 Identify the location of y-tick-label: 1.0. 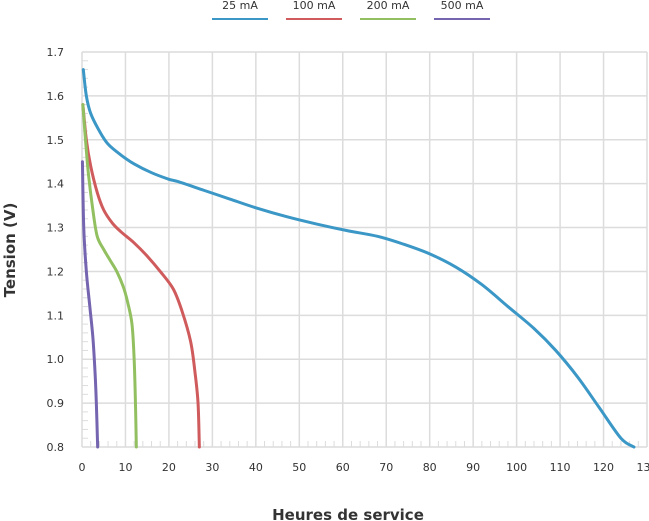
(56, 359).